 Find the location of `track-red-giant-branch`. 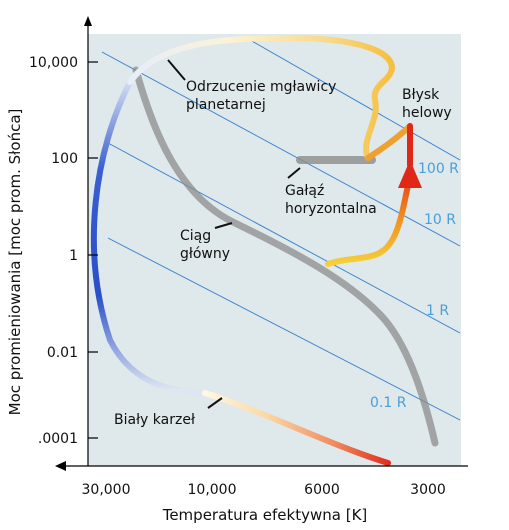

track-red-giant-branch is located at coordinates (368, 224).